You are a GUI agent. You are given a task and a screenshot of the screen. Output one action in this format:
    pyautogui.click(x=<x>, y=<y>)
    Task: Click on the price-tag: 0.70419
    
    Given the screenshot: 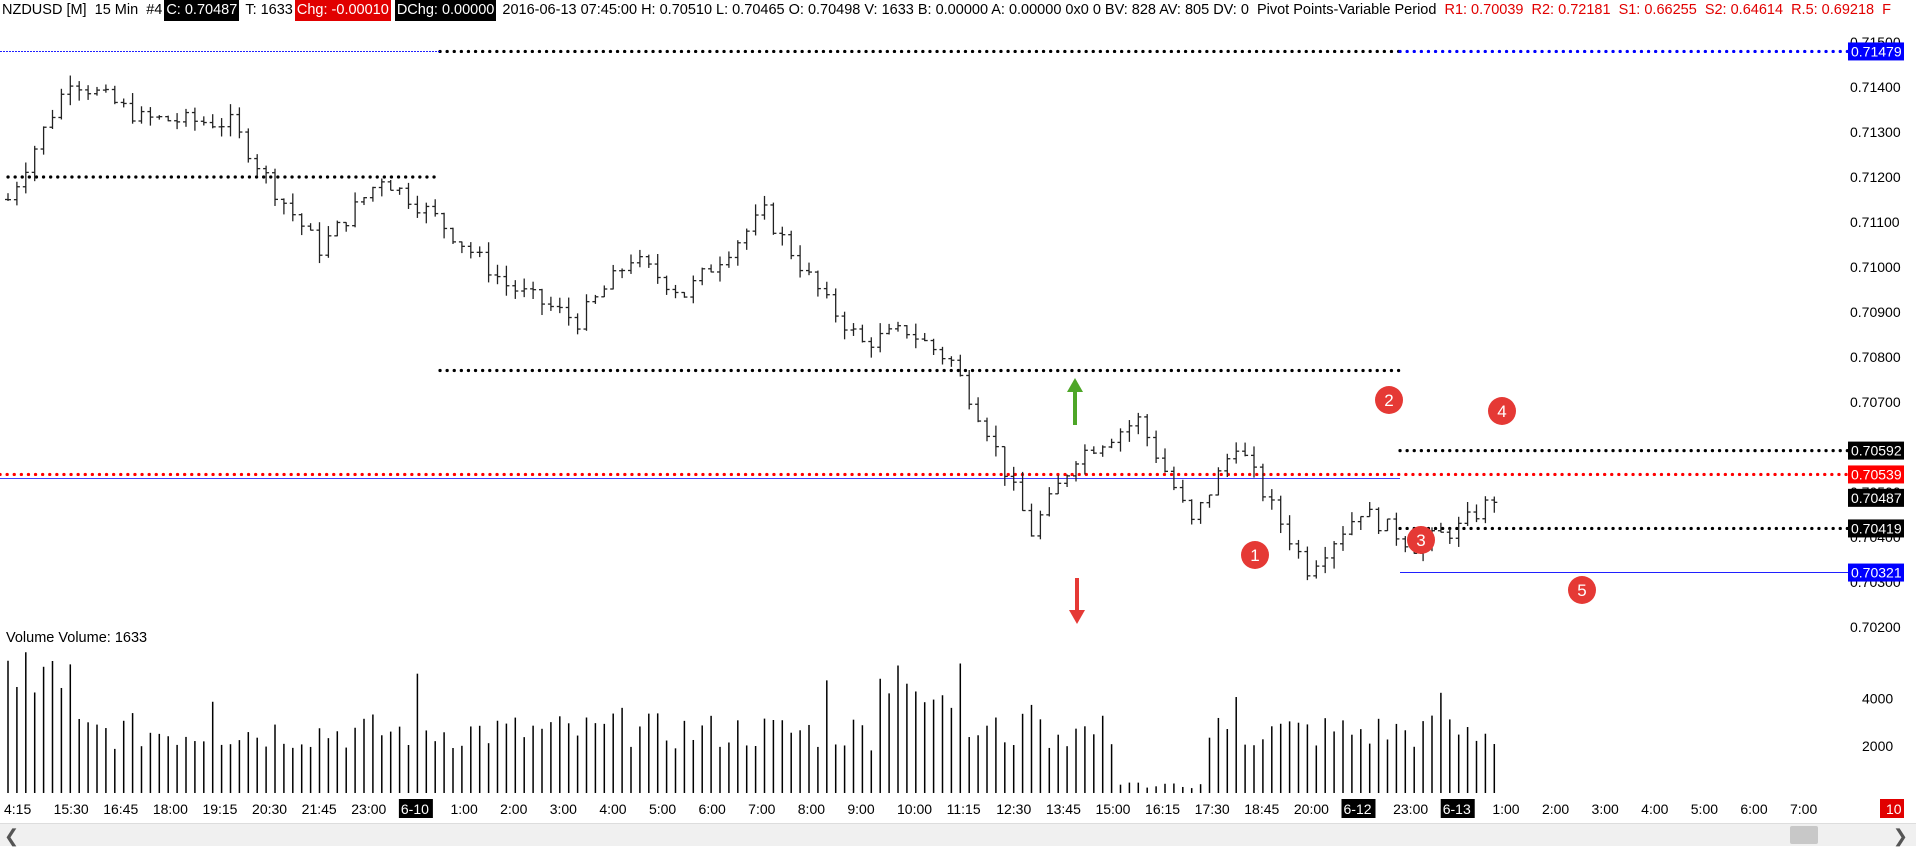 What is the action you would take?
    pyautogui.click(x=1876, y=528)
    